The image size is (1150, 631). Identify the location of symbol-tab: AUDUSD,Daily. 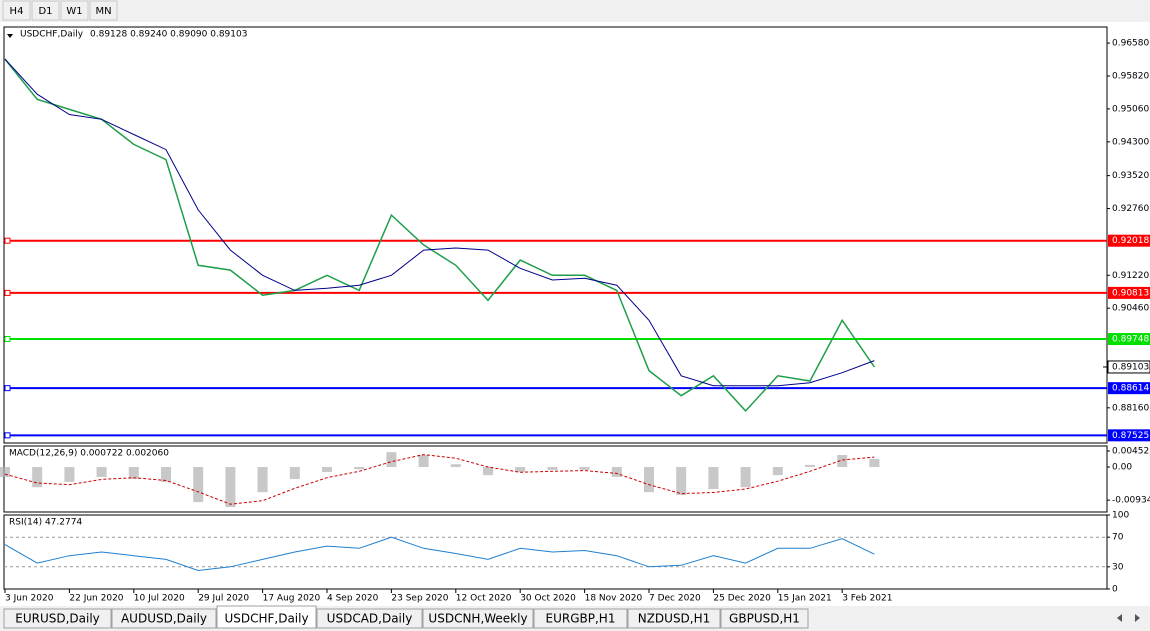
(164, 618).